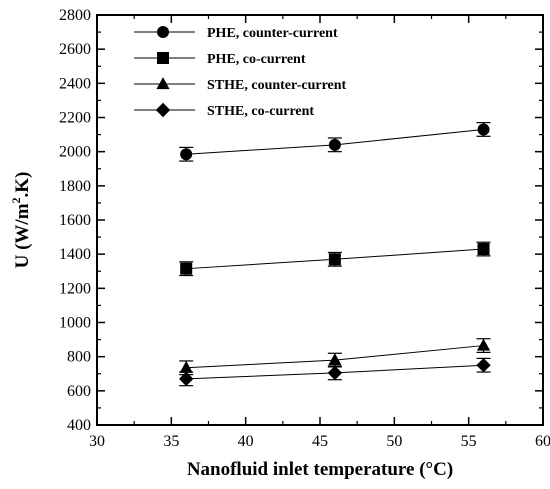 This screenshot has width=550, height=489. I want to click on legend-label: PHE, counter-current, so click(272, 33).